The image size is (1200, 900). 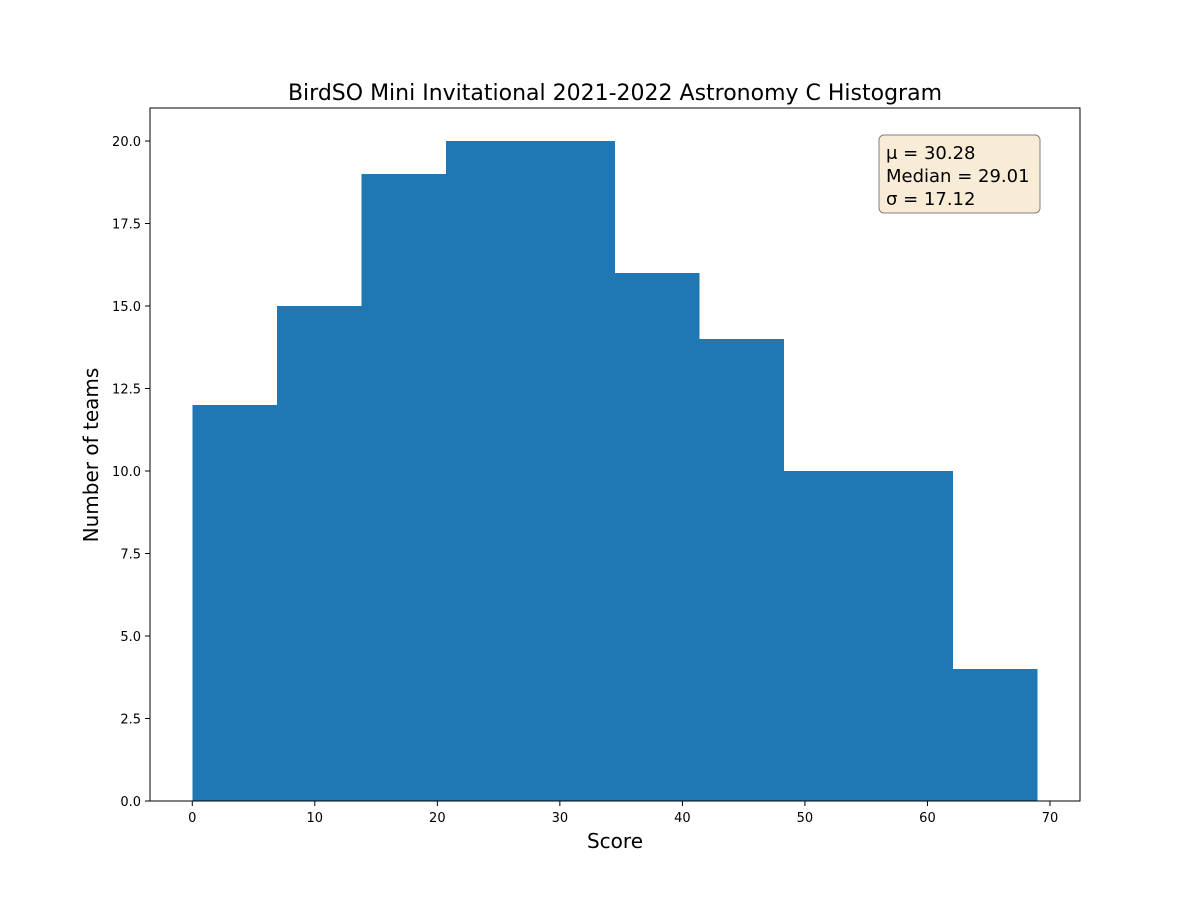 What do you see at coordinates (126, 307) in the screenshot?
I see `y-tick-label: 15.0` at bounding box center [126, 307].